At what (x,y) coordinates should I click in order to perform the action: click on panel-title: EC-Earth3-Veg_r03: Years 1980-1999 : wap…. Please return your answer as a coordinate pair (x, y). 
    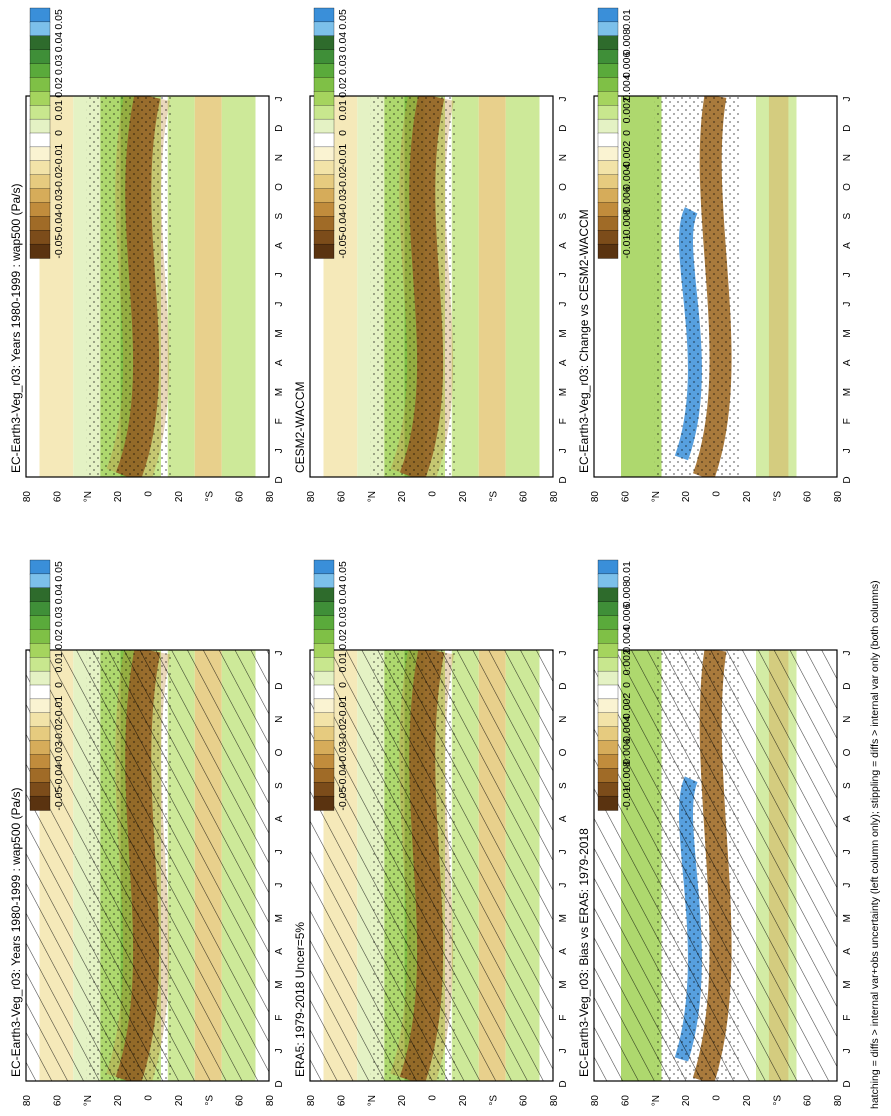
    Looking at the image, I should click on (16, 328).